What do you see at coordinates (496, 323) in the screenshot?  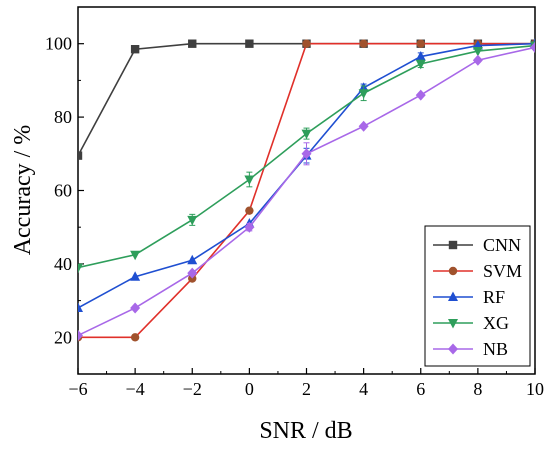 I see `legend-label: XG` at bounding box center [496, 323].